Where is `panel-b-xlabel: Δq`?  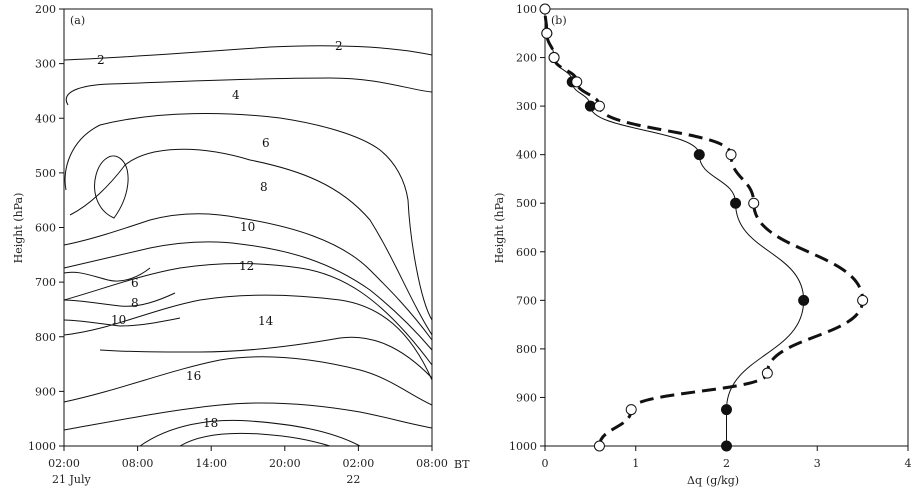 panel-b-xlabel: Δq is located at coordinates (694, 480).